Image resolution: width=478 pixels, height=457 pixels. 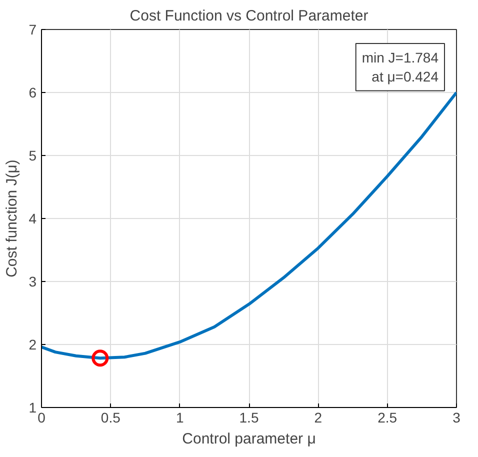 I want to click on x-tick-label: 1.5, so click(x=249, y=418).